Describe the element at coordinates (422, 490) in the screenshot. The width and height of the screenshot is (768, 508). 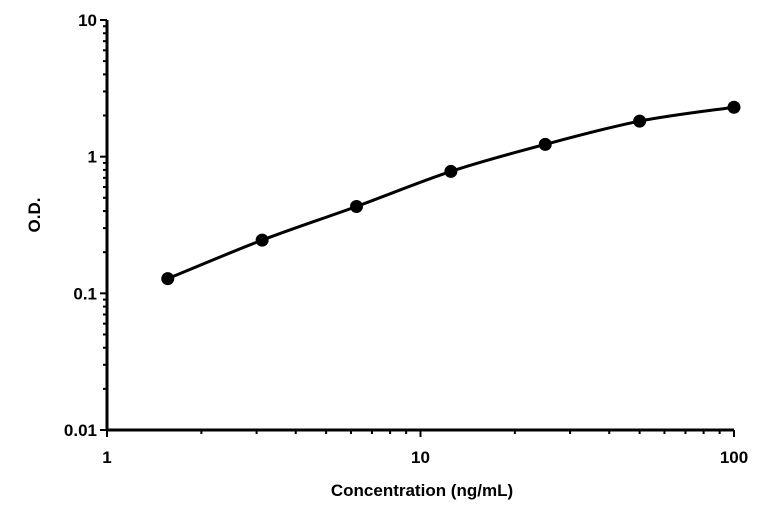
I see `x-axis-title: Concentration (ng/mL)` at that location.